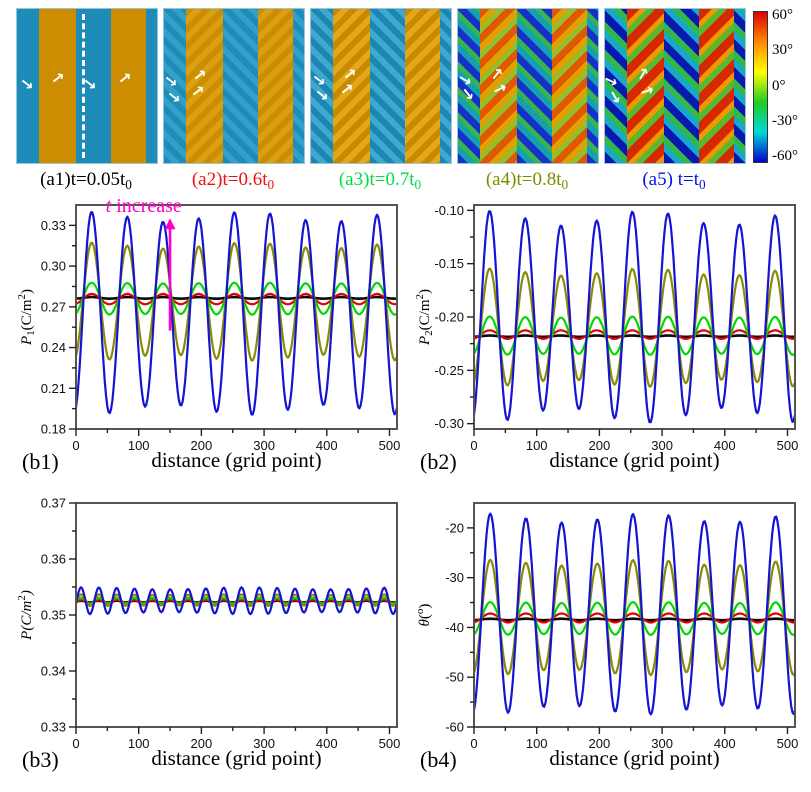 The width and height of the screenshot is (811, 792). What do you see at coordinates (454, 527) in the screenshot?
I see `svg-text: -20` at bounding box center [454, 527].